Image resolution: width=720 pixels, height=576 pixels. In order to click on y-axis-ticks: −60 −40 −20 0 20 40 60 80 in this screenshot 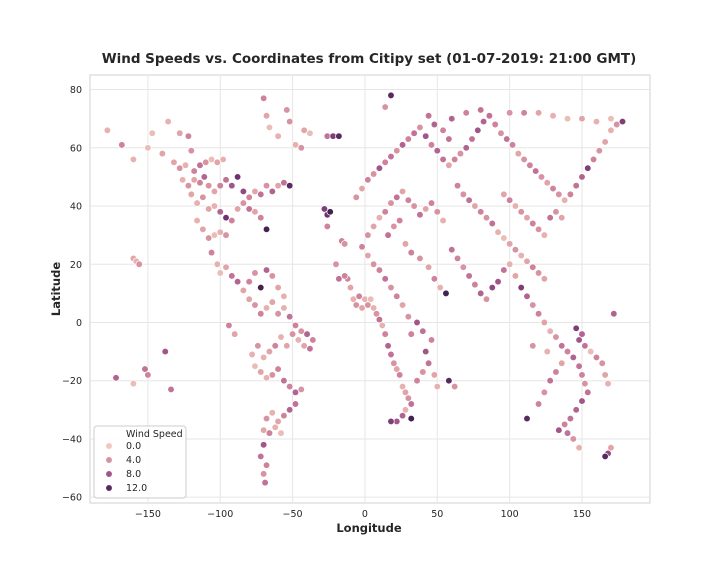, I will do `click(72, 294)`.